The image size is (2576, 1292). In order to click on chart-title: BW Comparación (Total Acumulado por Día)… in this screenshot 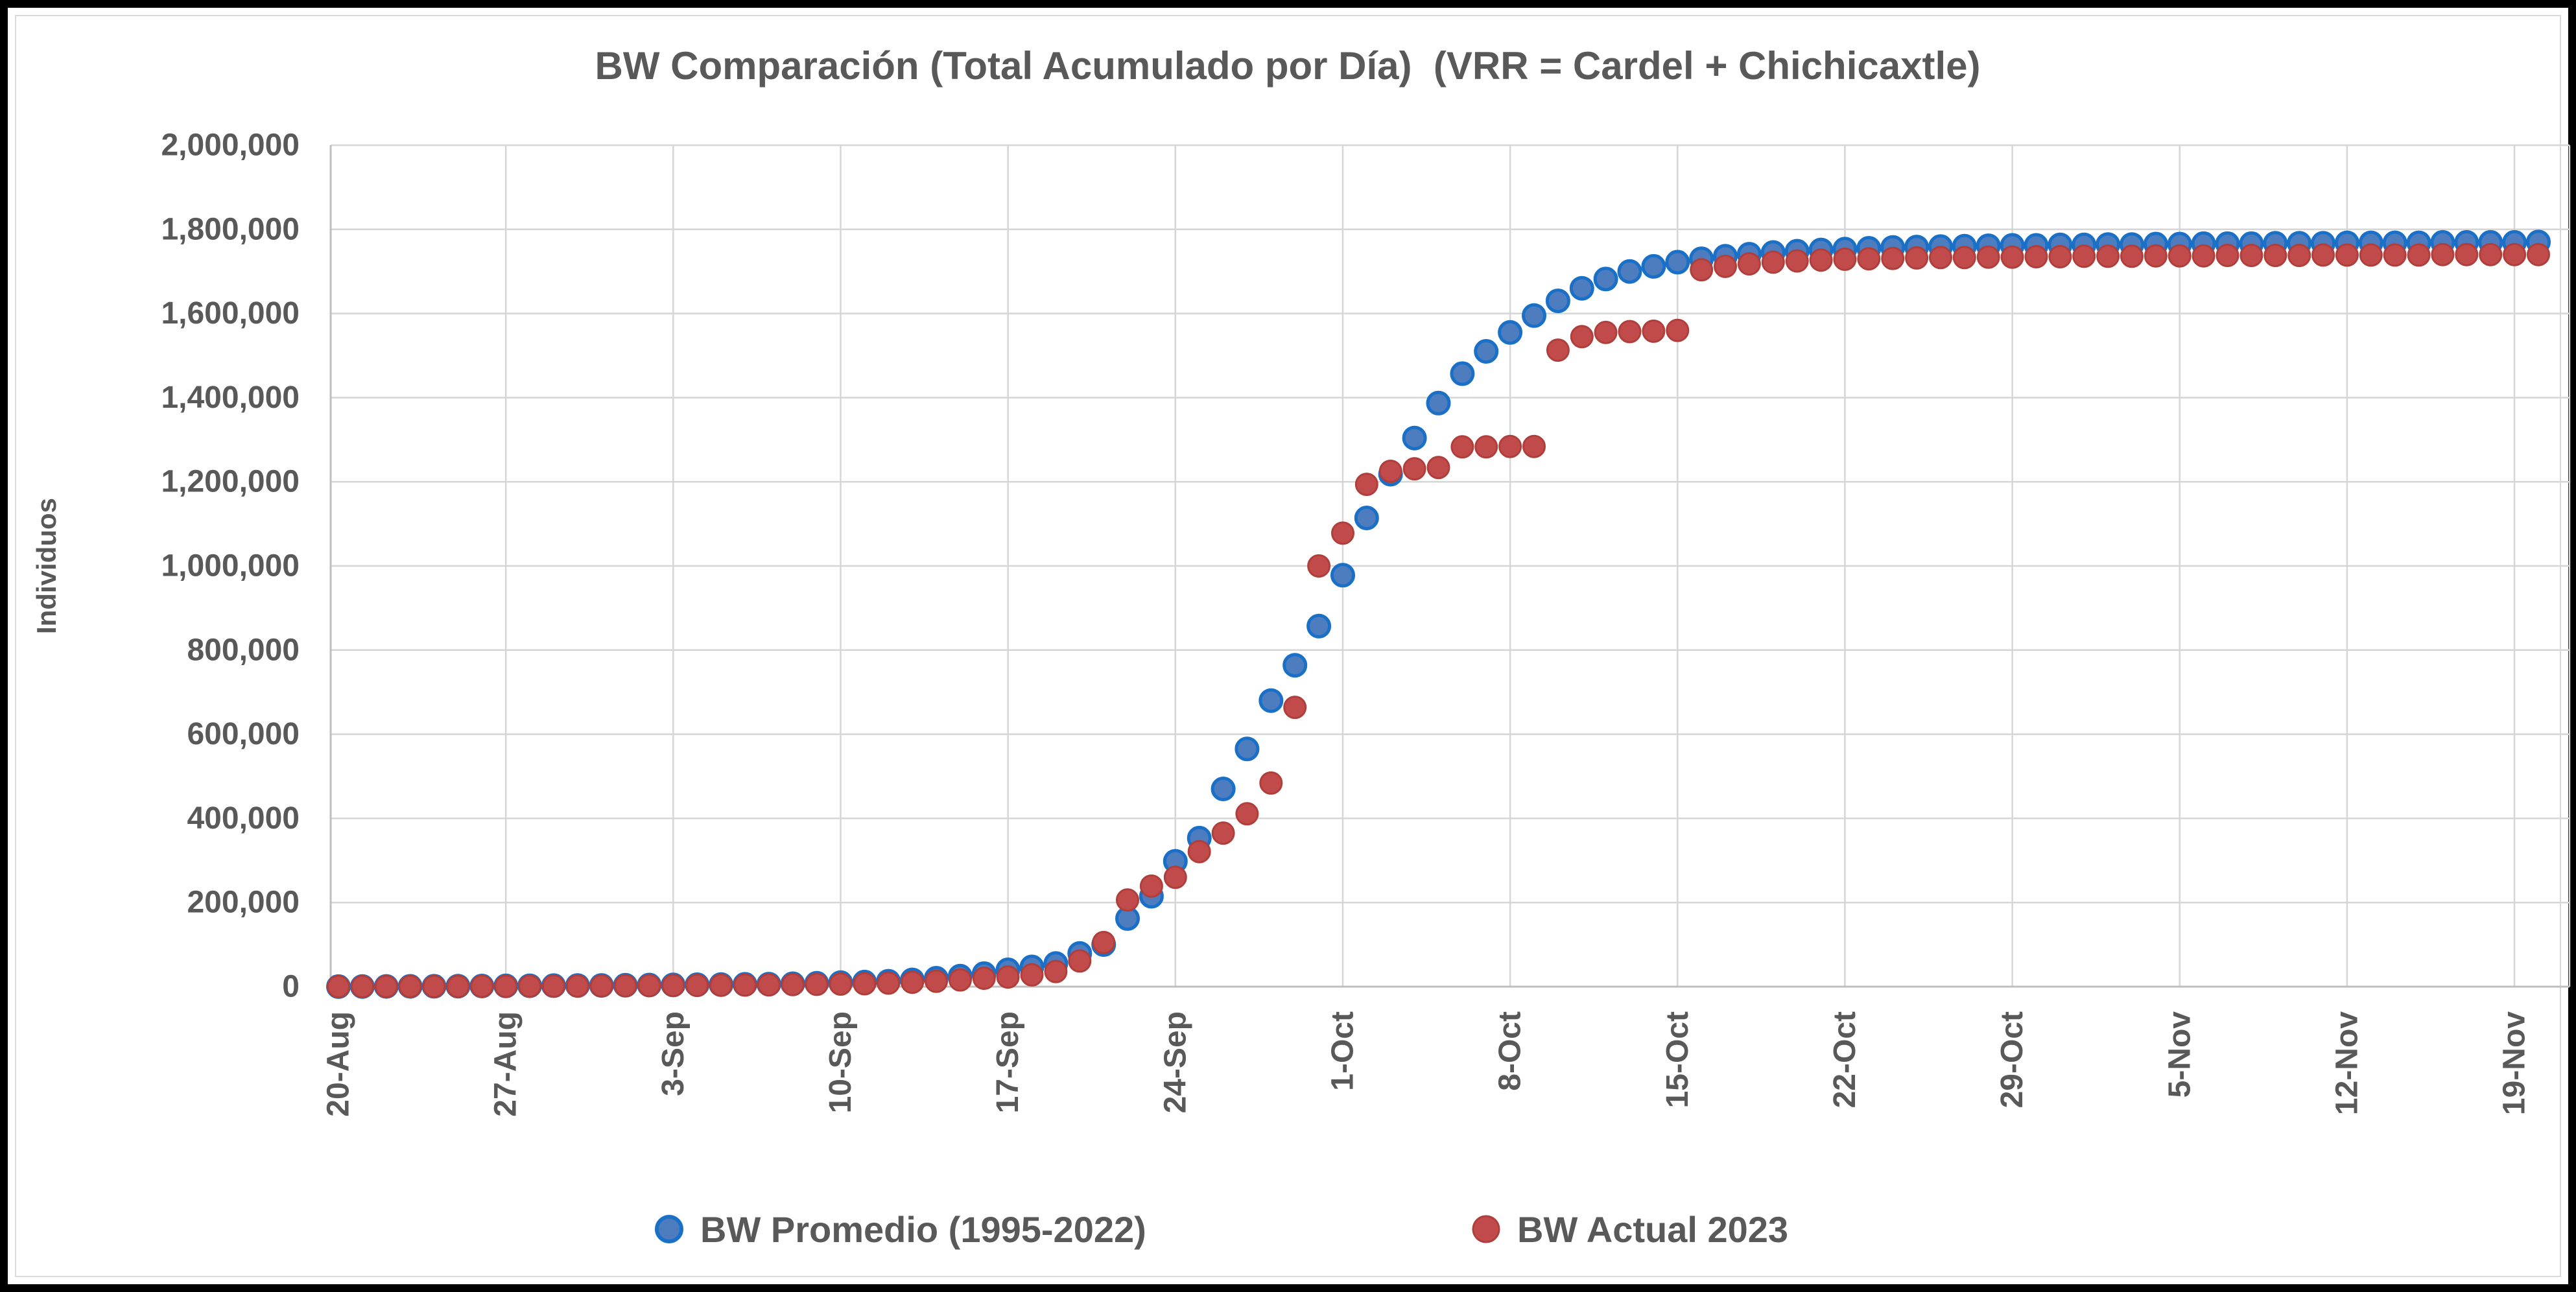, I will do `click(1288, 66)`.